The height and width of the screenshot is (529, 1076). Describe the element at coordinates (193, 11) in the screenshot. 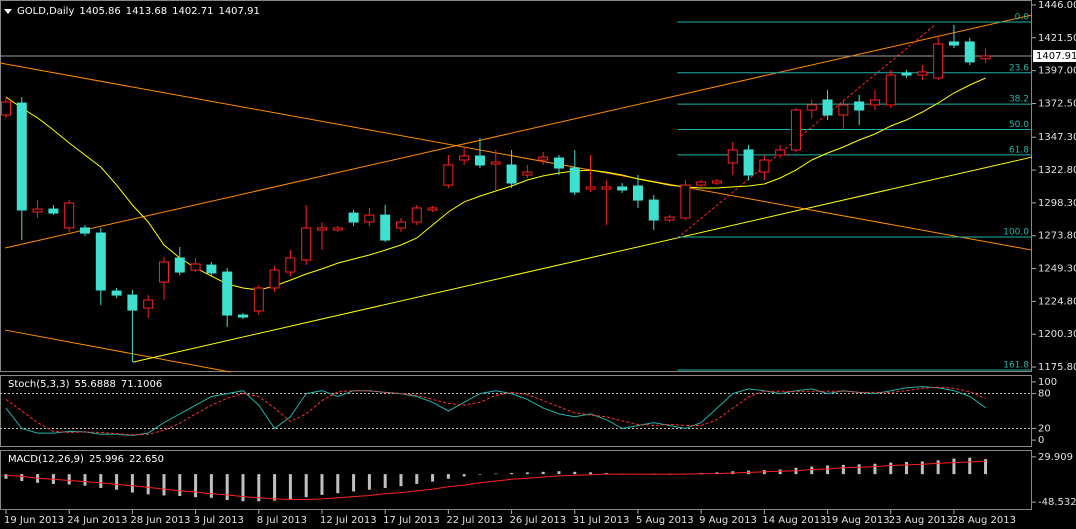

I see `header-value: 1402.71` at that location.